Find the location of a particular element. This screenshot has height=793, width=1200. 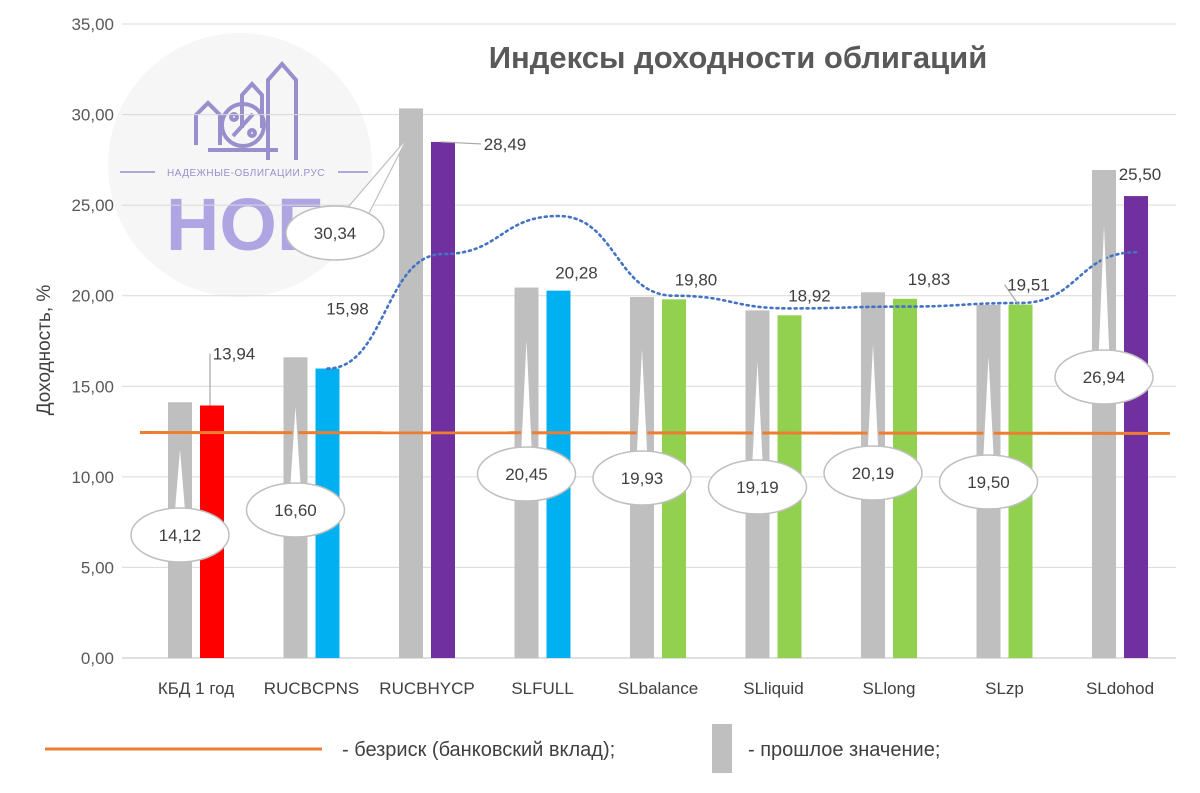

legend-previous-swatch is located at coordinates (722, 748).